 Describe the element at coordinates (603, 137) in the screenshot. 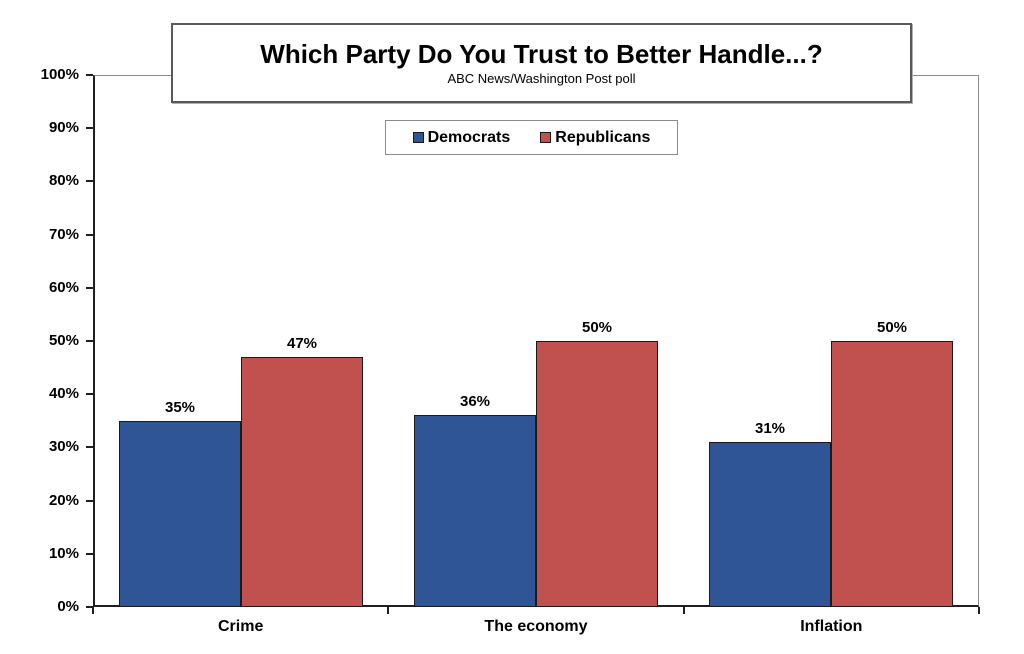

I see `legend-label: Republicans` at that location.